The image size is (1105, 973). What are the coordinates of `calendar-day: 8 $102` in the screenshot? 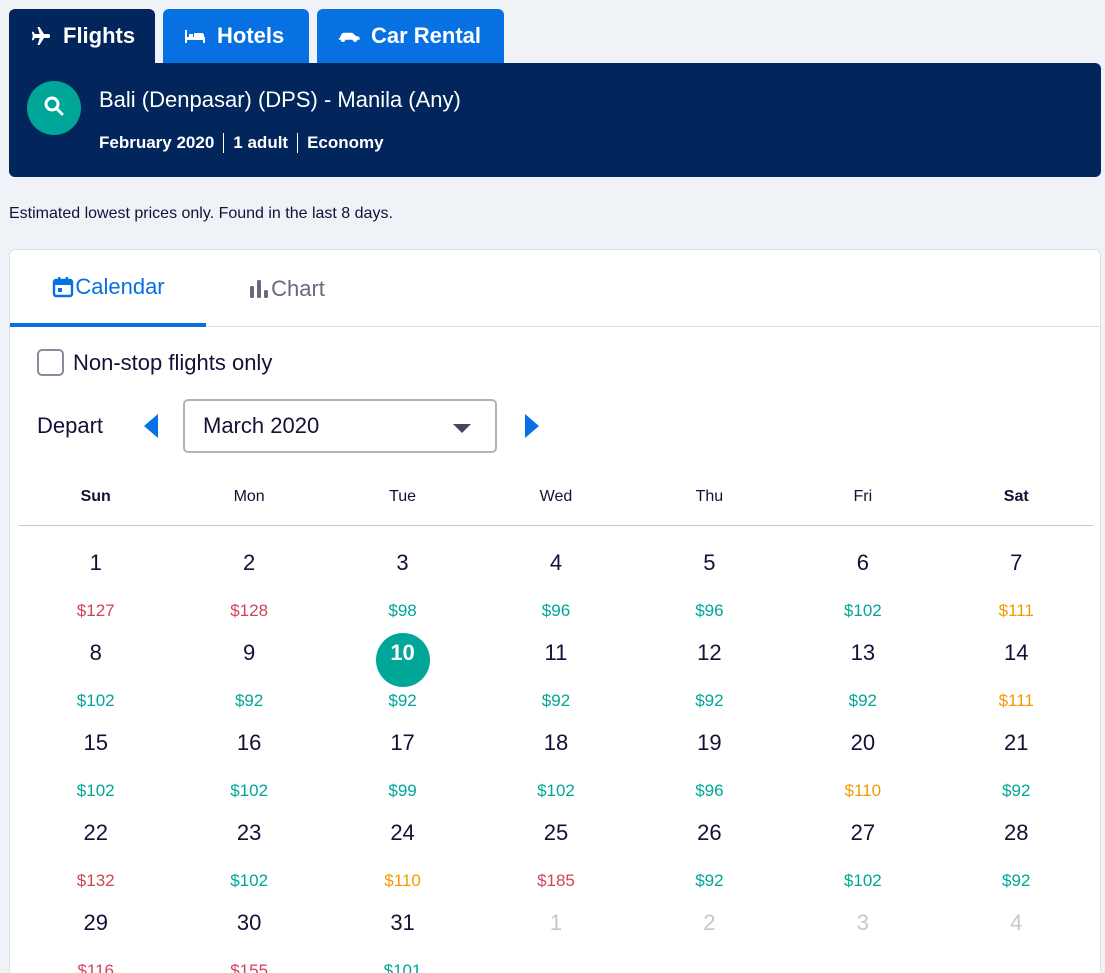 It's located at (95, 663).